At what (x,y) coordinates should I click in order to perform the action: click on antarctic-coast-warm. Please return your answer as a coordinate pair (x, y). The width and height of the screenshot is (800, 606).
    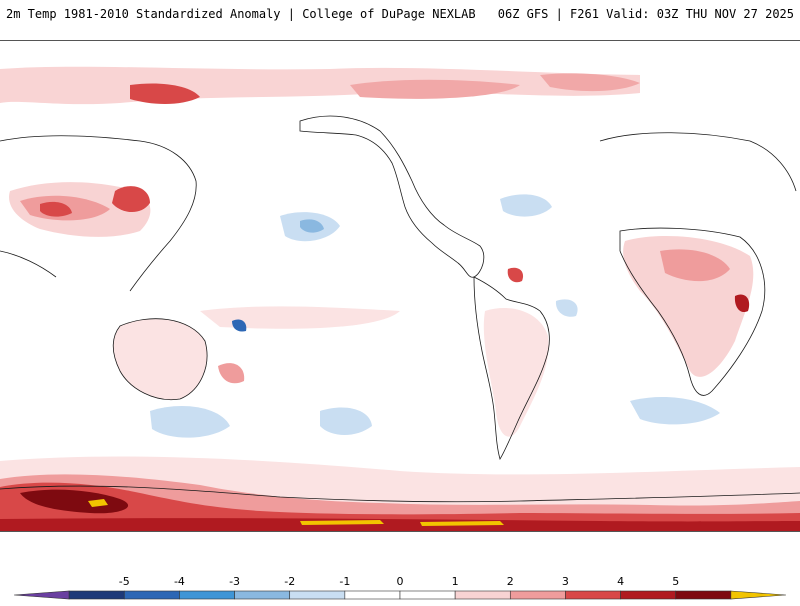
    Looking at the image, I should click on (400, 524).